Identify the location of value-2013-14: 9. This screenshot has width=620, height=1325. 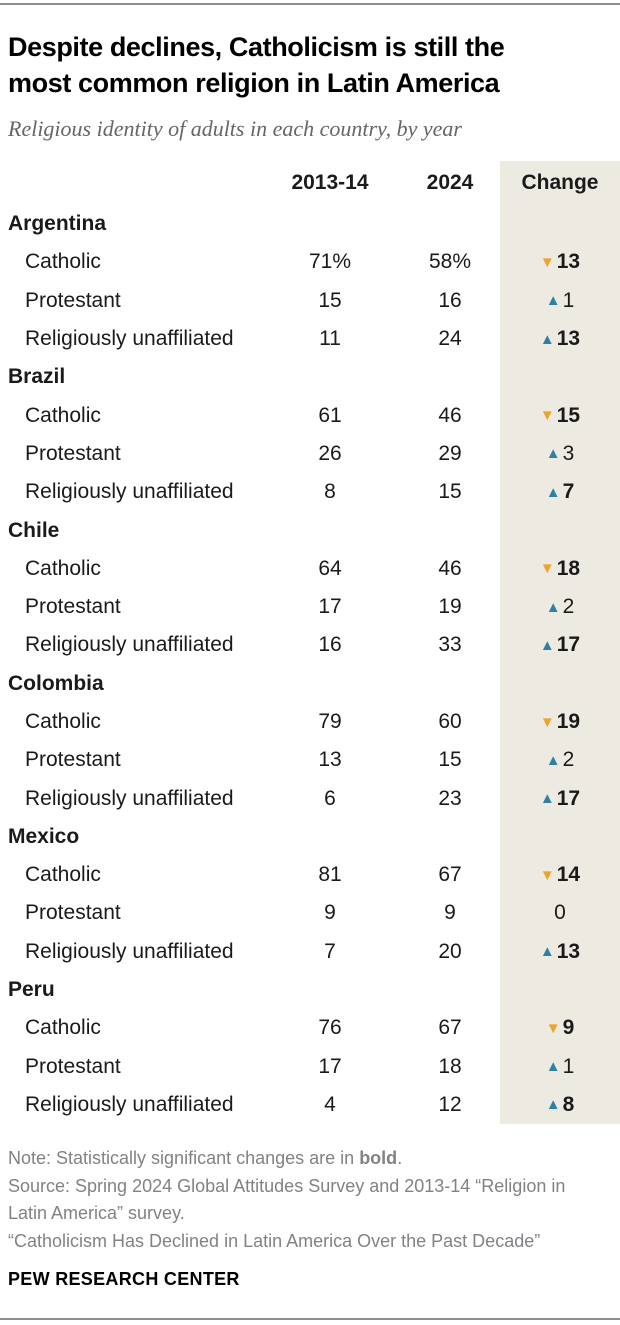
(330, 913).